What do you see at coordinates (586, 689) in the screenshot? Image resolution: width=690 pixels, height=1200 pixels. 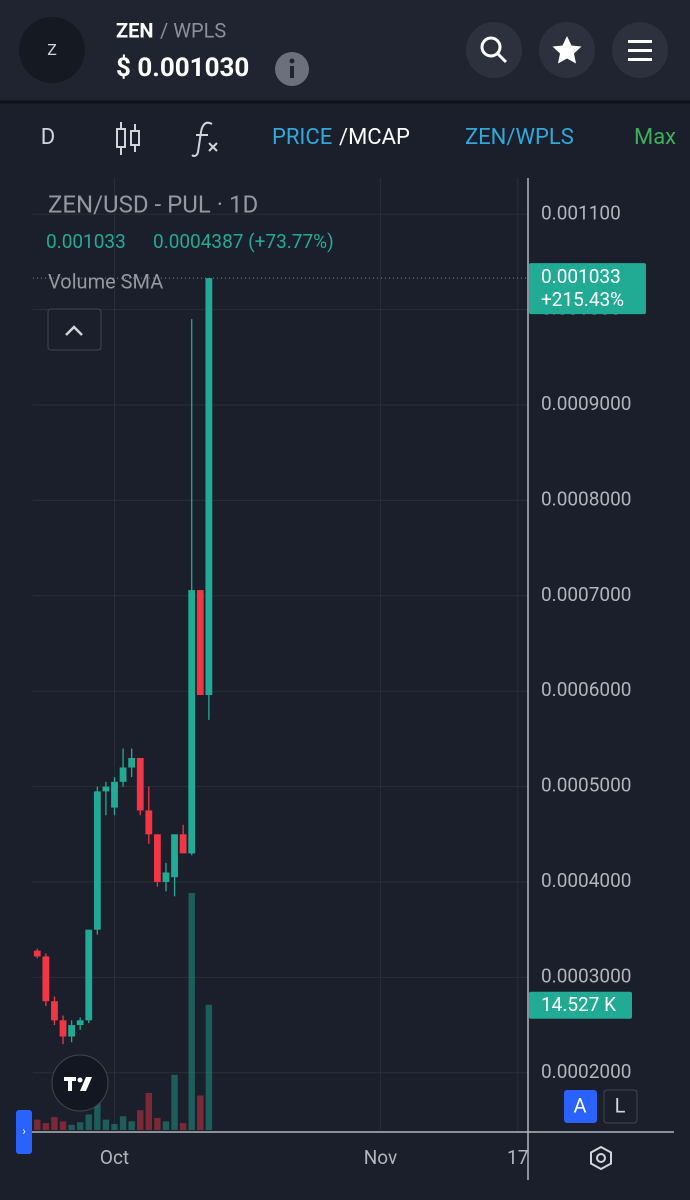 I see `y-tick-label: 0.0006000` at bounding box center [586, 689].